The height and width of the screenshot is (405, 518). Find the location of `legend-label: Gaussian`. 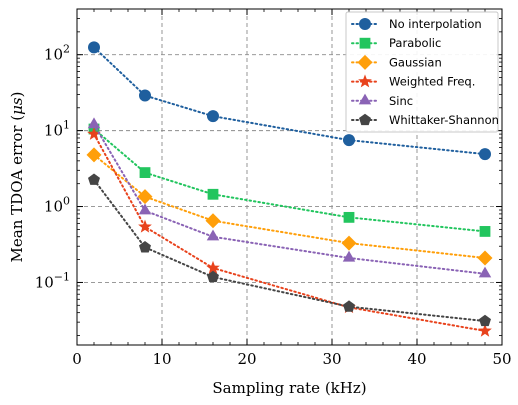

legend-label: Gaussian is located at coordinates (415, 62).